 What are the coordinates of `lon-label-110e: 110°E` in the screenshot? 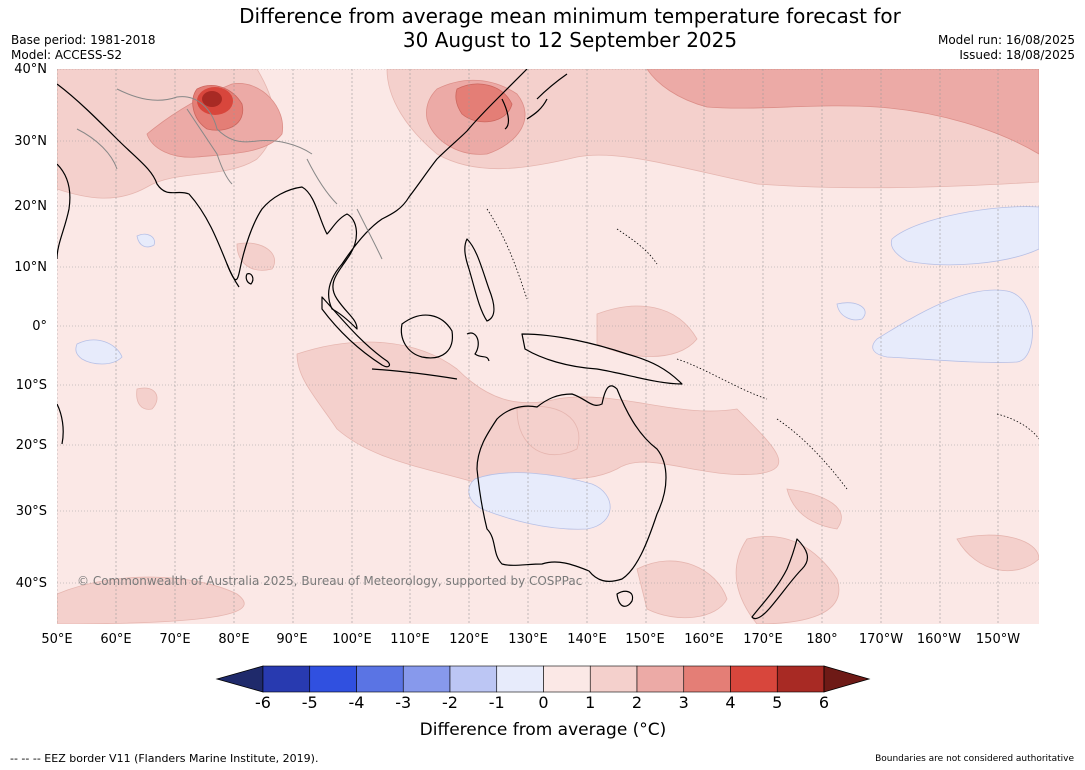 It's located at (410, 639).